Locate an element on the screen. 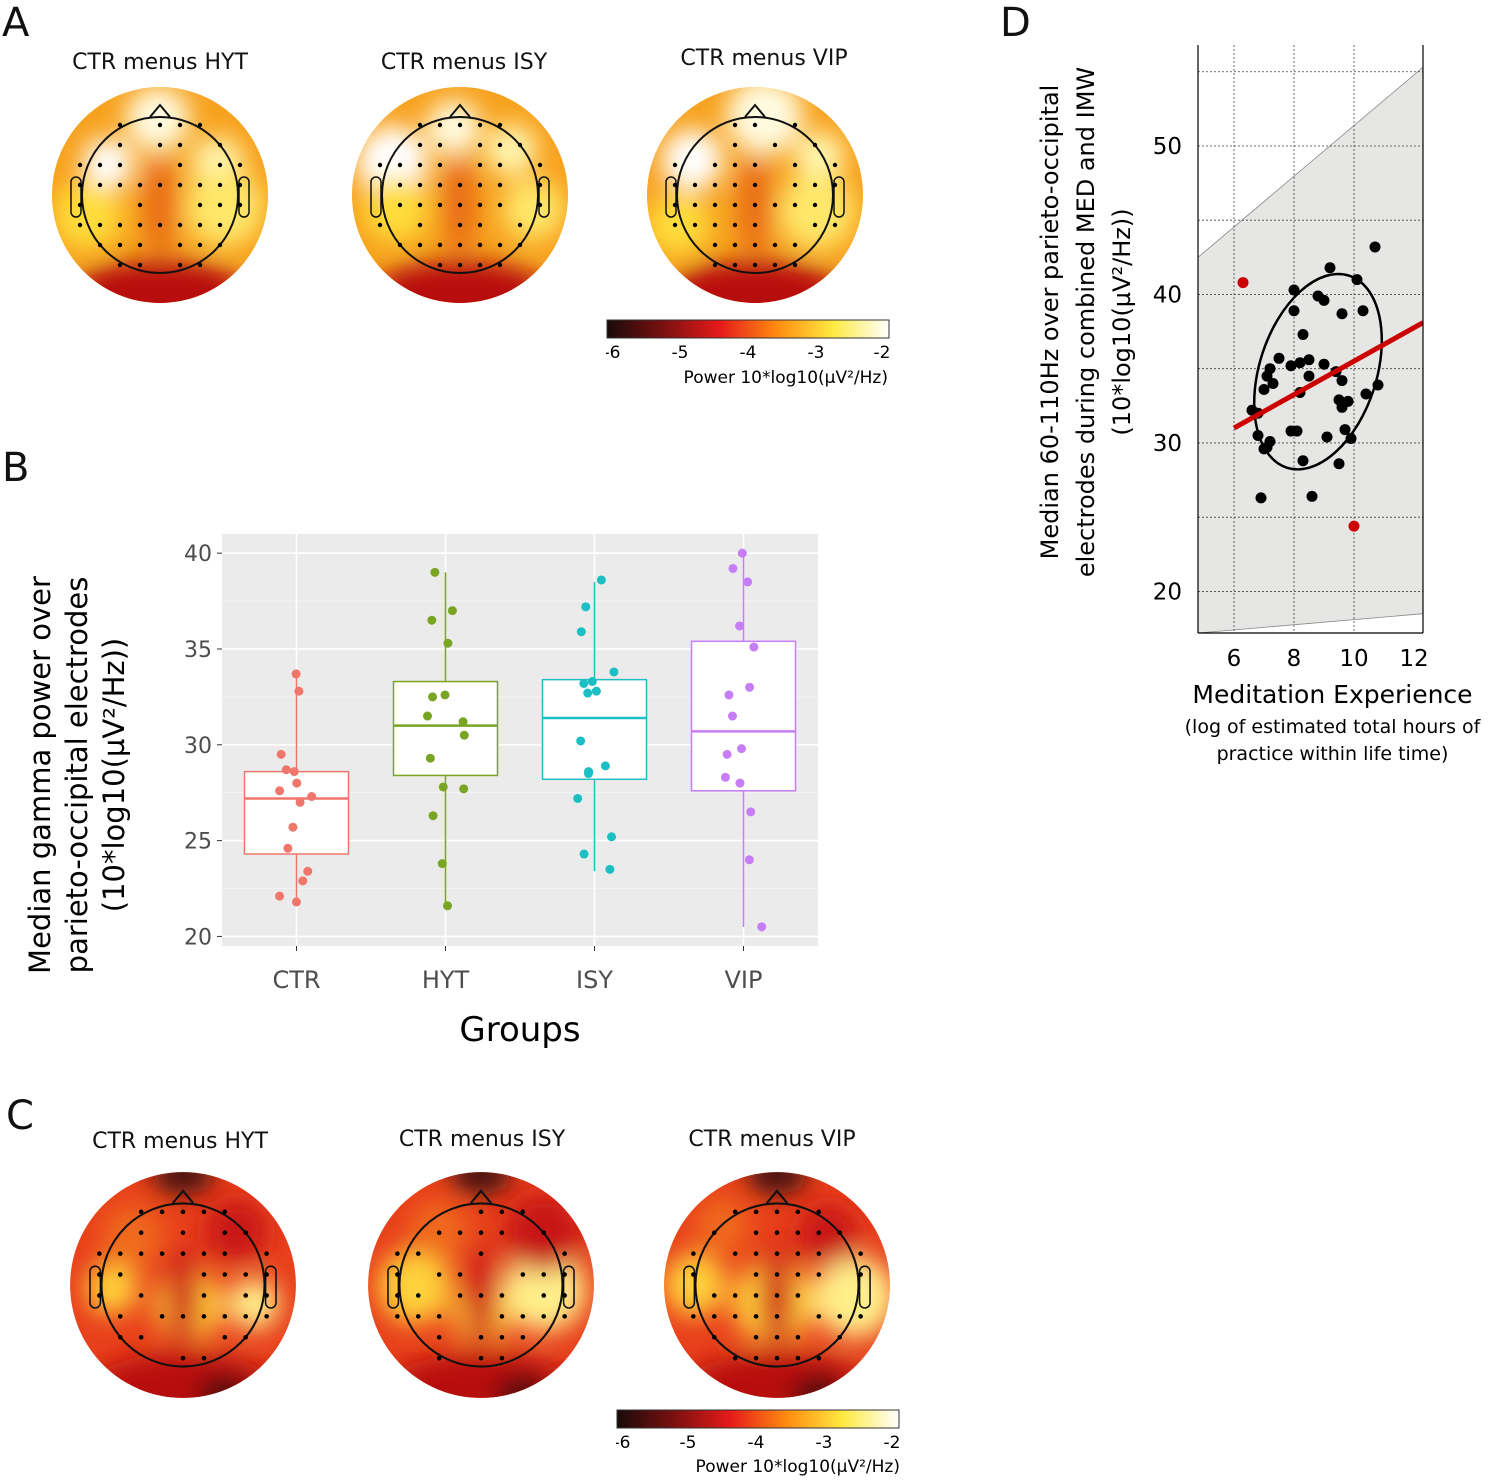 The height and width of the screenshot is (1480, 1503). y-tick-label: 30 is located at coordinates (1167, 444).